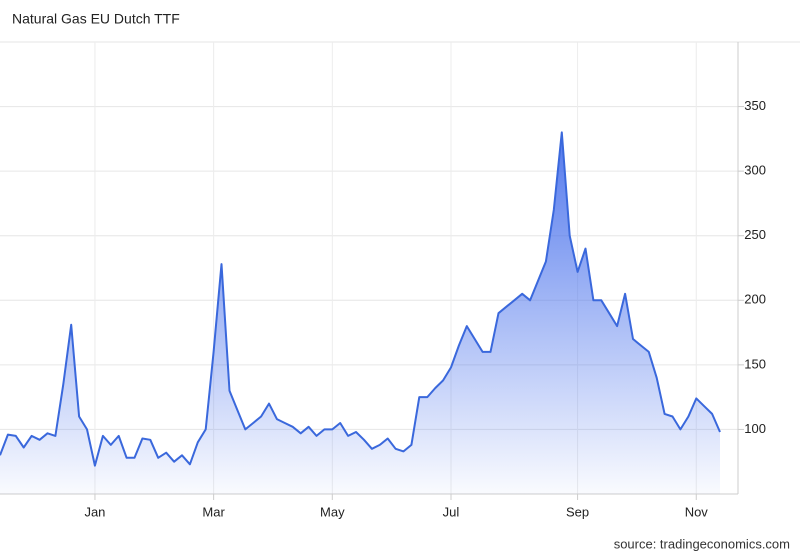 Image resolution: width=800 pixels, height=555 pixels. What do you see at coordinates (755, 234) in the screenshot?
I see `y-tick-label: 250` at bounding box center [755, 234].